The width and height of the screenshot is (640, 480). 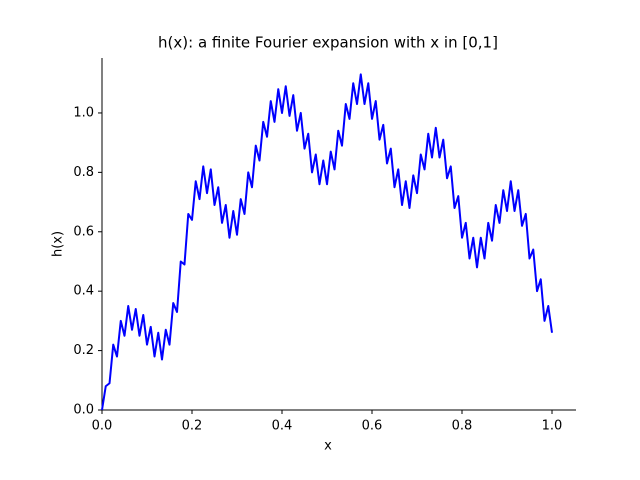 What do you see at coordinates (58, 244) in the screenshot?
I see `y-axis-label: h(x)` at bounding box center [58, 244].